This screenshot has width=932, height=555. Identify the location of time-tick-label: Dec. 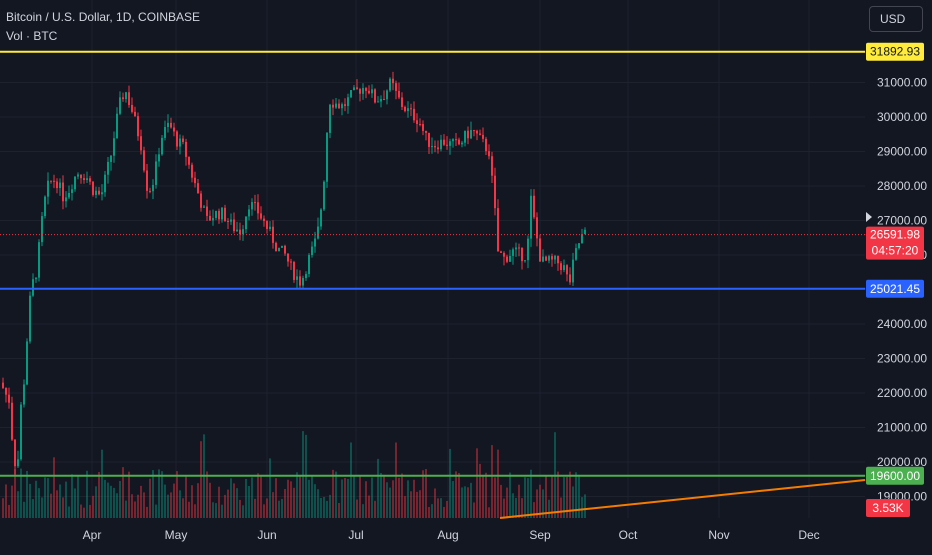
(808, 535).